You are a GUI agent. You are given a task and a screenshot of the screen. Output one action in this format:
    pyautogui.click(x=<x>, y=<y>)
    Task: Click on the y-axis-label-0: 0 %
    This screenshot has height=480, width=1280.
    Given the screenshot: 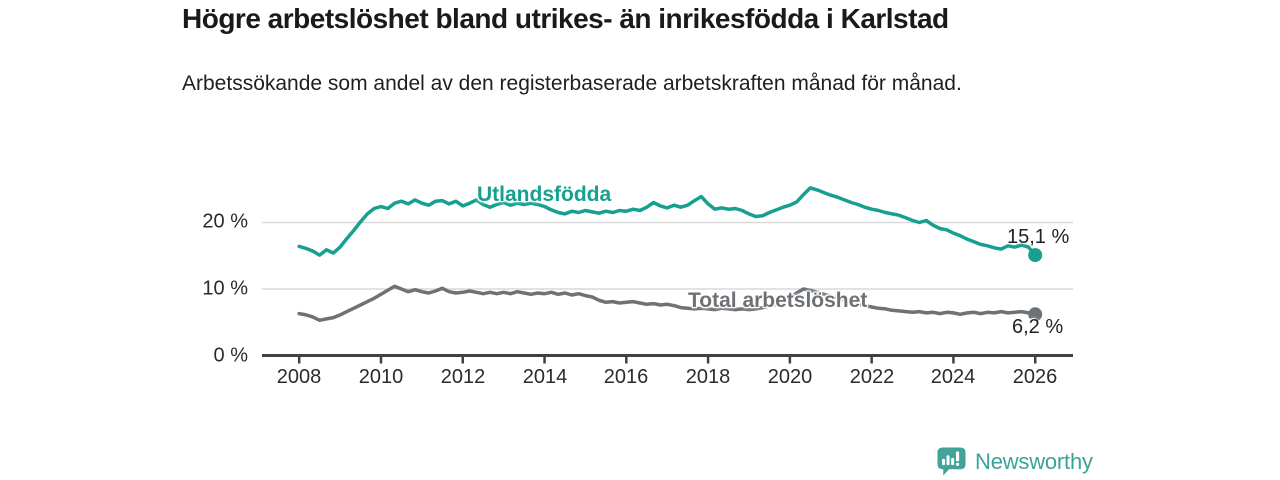 What is the action you would take?
    pyautogui.click(x=230, y=355)
    